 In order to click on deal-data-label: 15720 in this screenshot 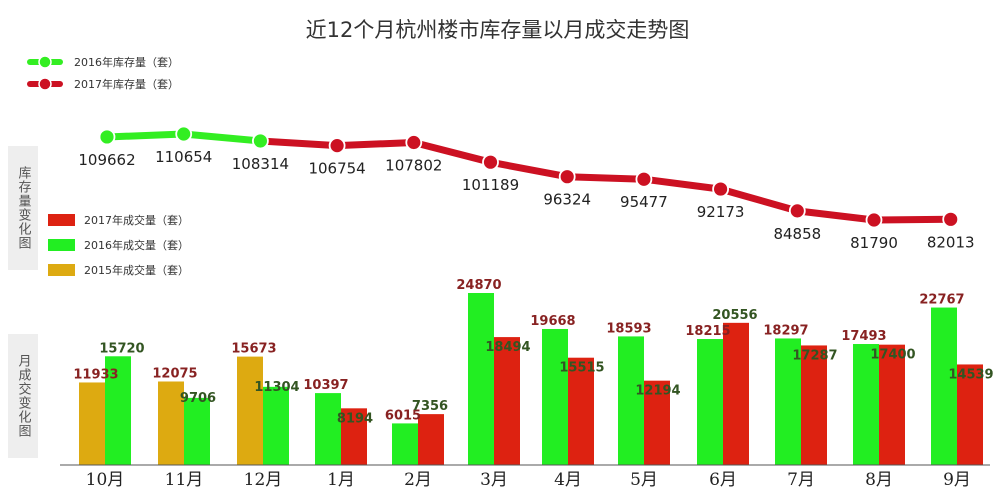, I will do `click(121, 348)`.